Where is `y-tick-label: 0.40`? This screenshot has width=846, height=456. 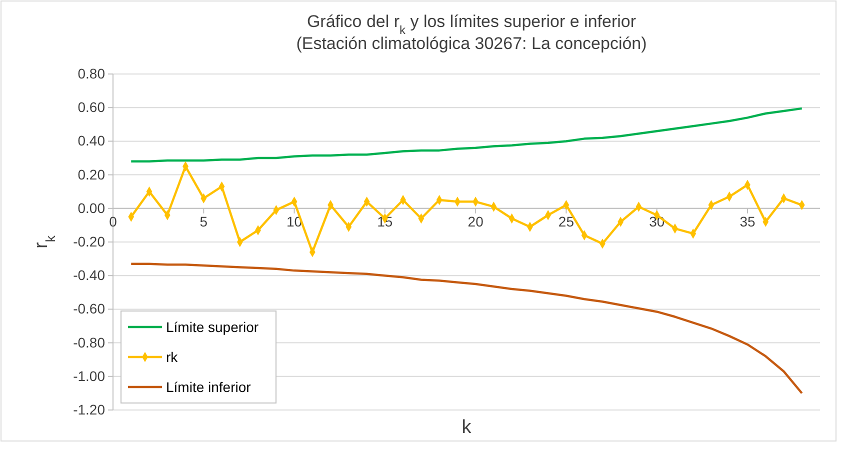
y-tick-label: 0.40 is located at coordinates (92, 140).